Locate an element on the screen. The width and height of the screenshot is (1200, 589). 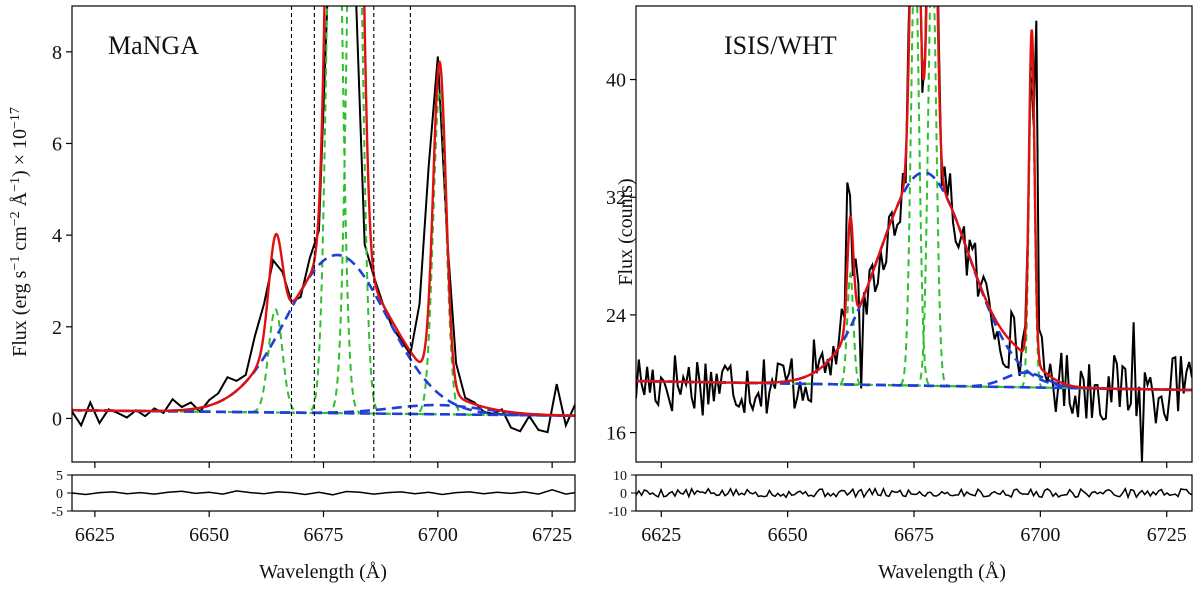
manga-residual-plot: -5 0 5 6625 6650 6675 6700 6725 is located at coordinates (313, 507).